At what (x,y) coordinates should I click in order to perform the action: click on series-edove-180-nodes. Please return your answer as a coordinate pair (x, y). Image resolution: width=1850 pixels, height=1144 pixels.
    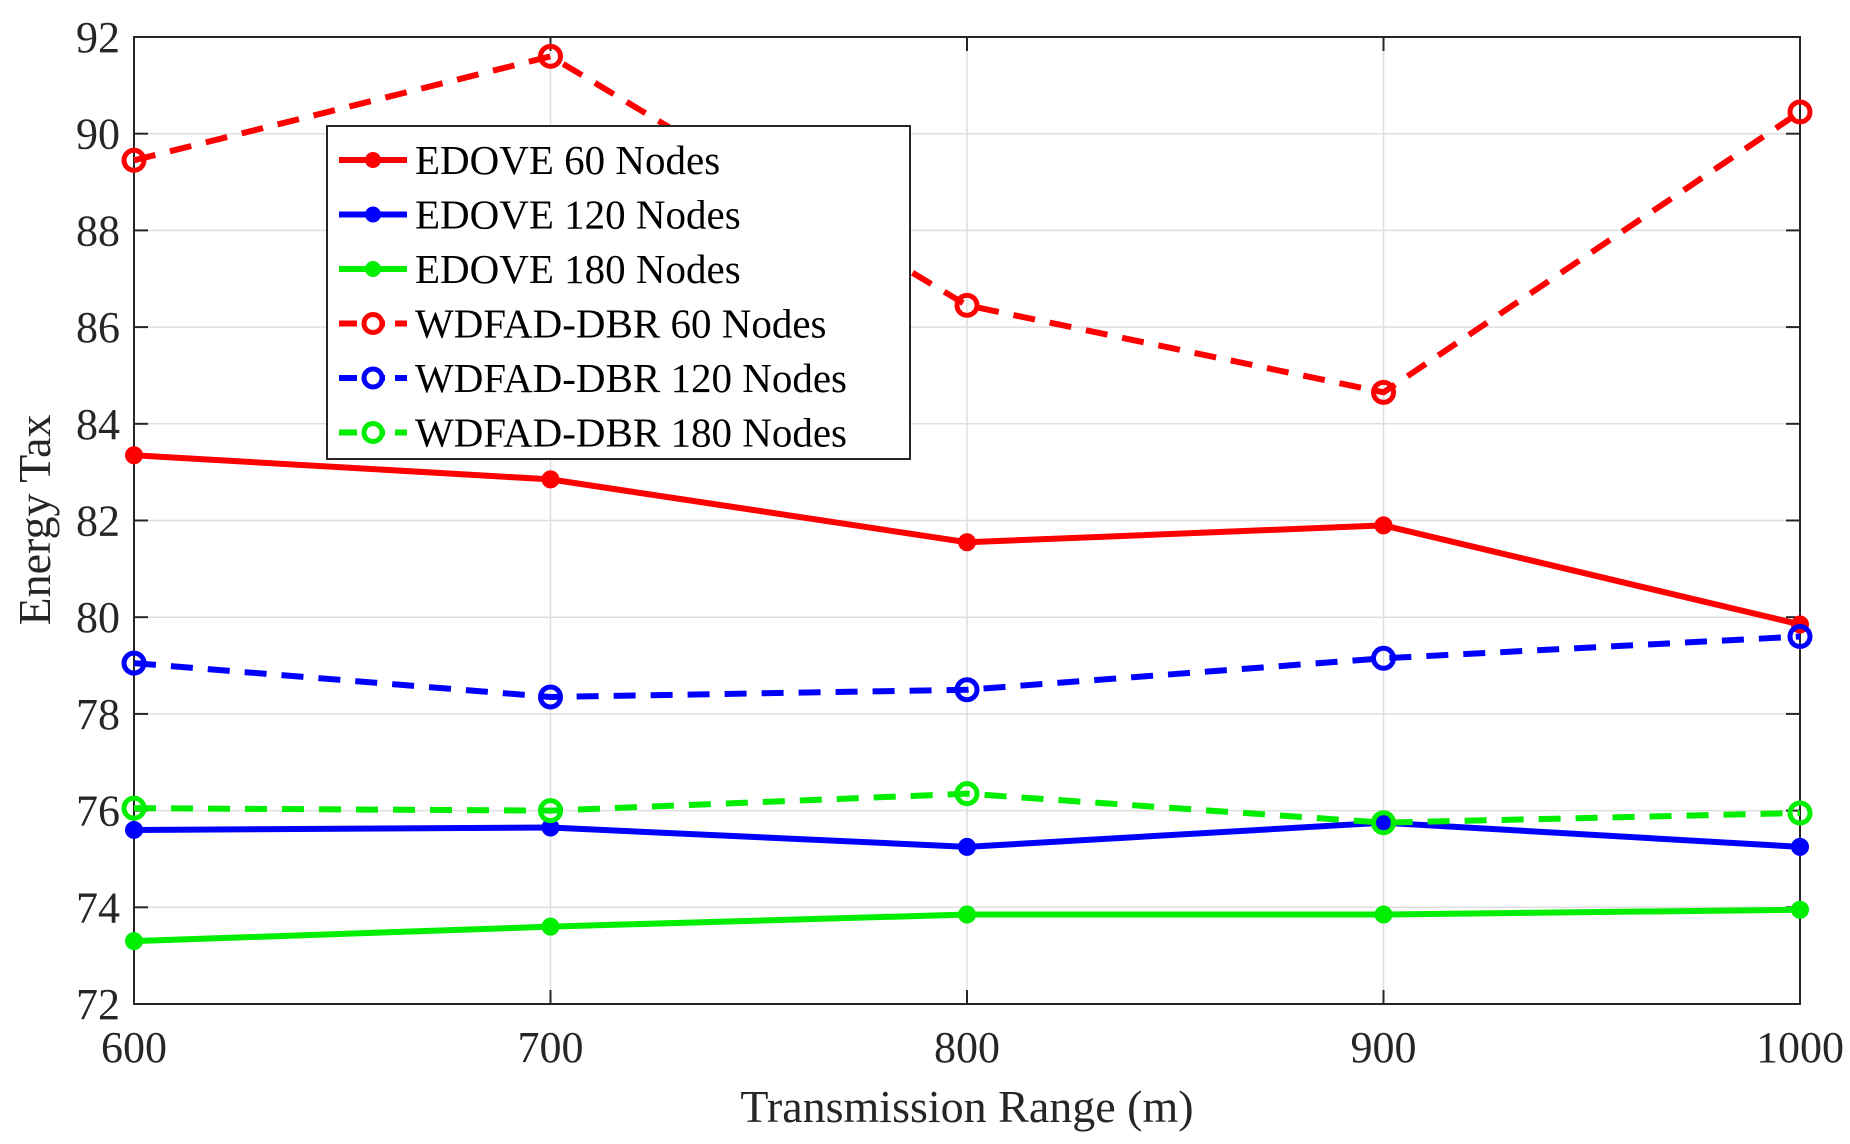
    Looking at the image, I should click on (967, 925).